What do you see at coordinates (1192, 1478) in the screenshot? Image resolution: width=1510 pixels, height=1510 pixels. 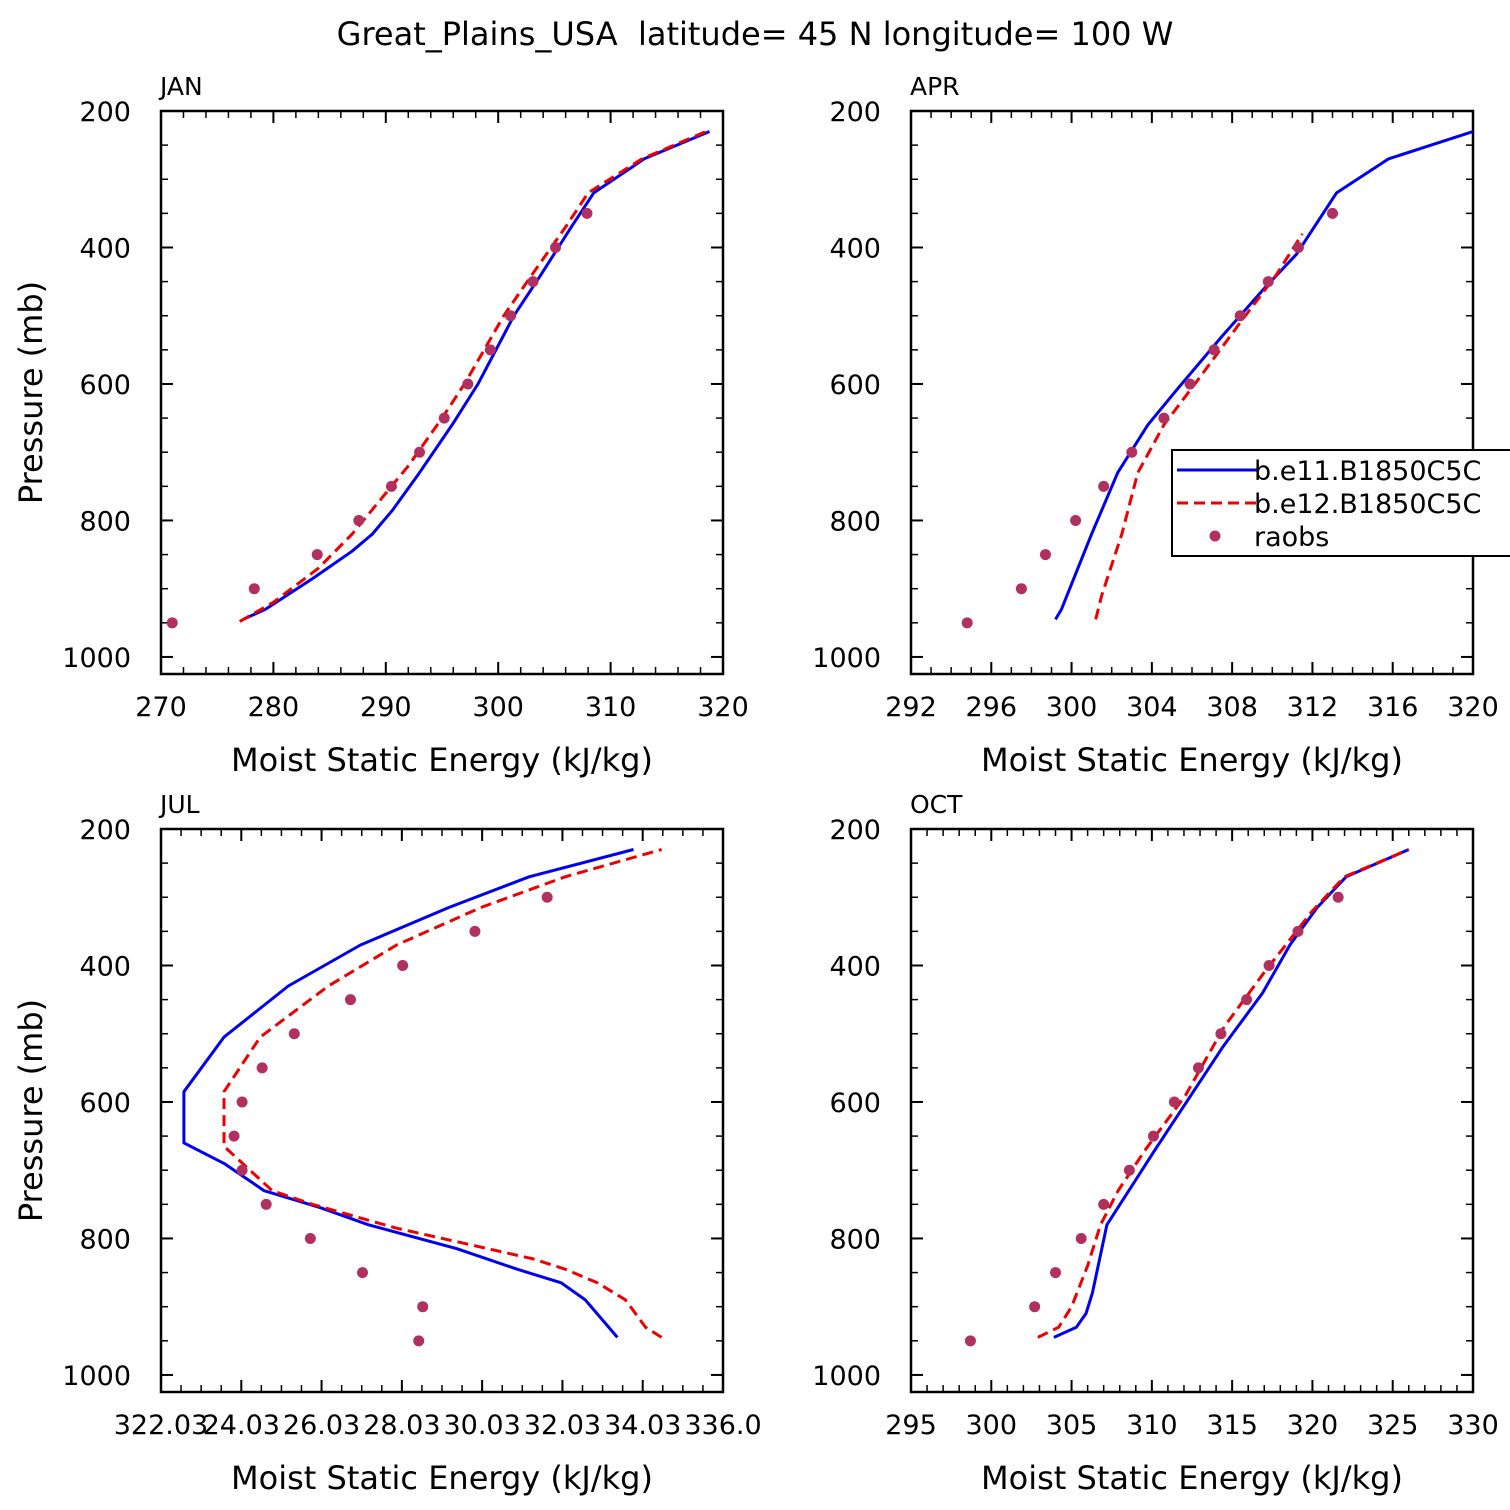 I see `x-axis-label: Moist Static Energy (kJ/kg)` at bounding box center [1192, 1478].